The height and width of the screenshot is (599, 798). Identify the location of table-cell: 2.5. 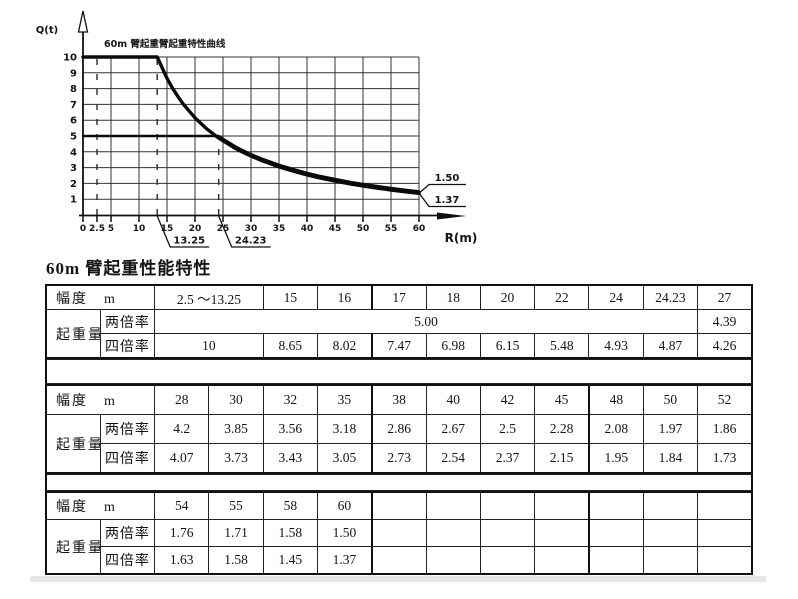
(507, 429).